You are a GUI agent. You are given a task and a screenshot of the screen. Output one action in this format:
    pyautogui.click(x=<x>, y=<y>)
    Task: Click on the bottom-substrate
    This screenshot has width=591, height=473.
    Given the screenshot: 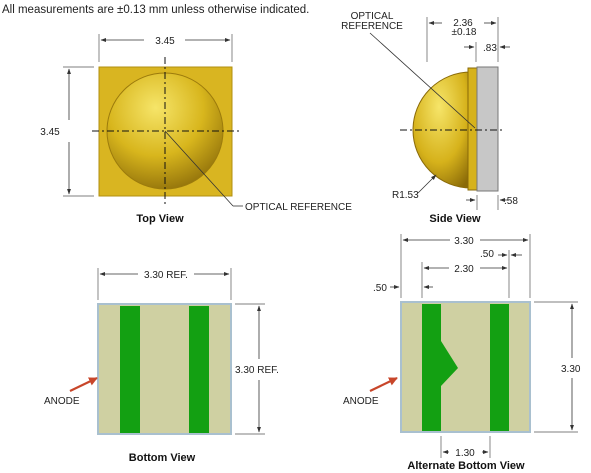 What is the action you would take?
    pyautogui.click(x=164, y=369)
    